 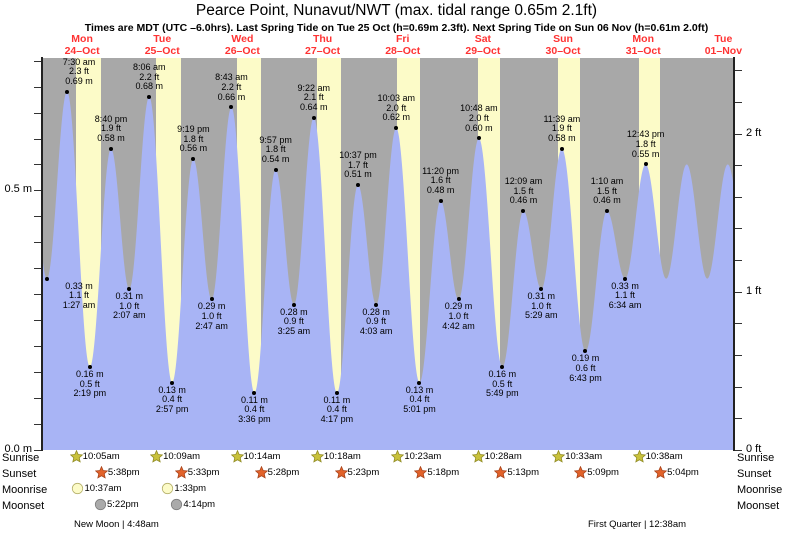 I want to click on moonrise-row-label-left: Moonrise, so click(x=25, y=490).